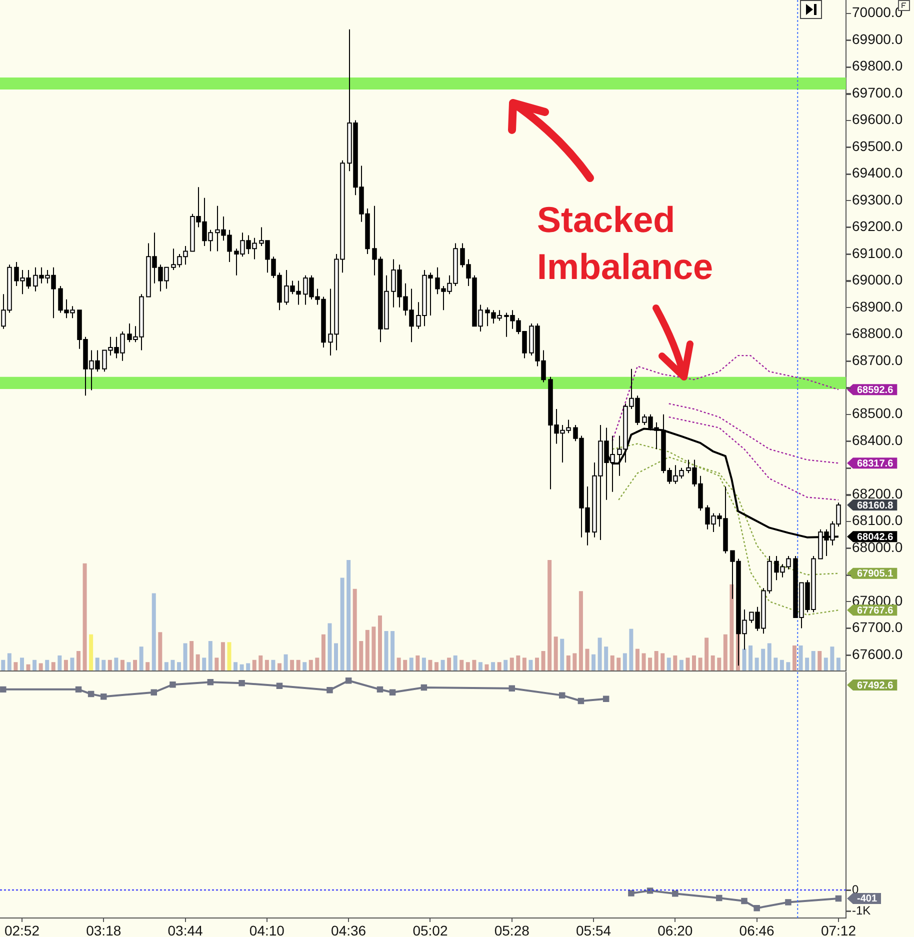  What do you see at coordinates (877, 66) in the screenshot?
I see `y-tick-label: 69800.0` at bounding box center [877, 66].